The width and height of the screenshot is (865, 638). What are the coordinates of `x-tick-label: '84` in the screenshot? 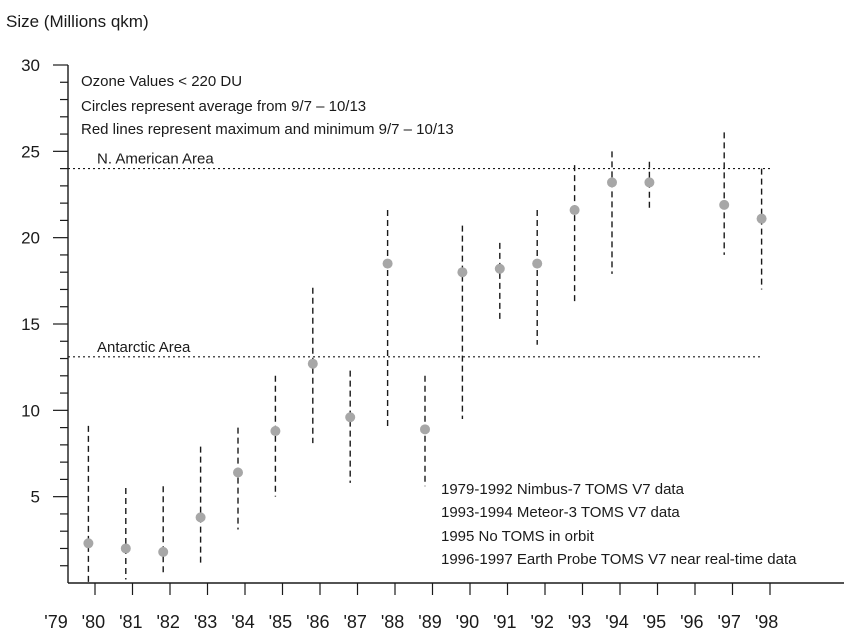 It's located at (242, 622).